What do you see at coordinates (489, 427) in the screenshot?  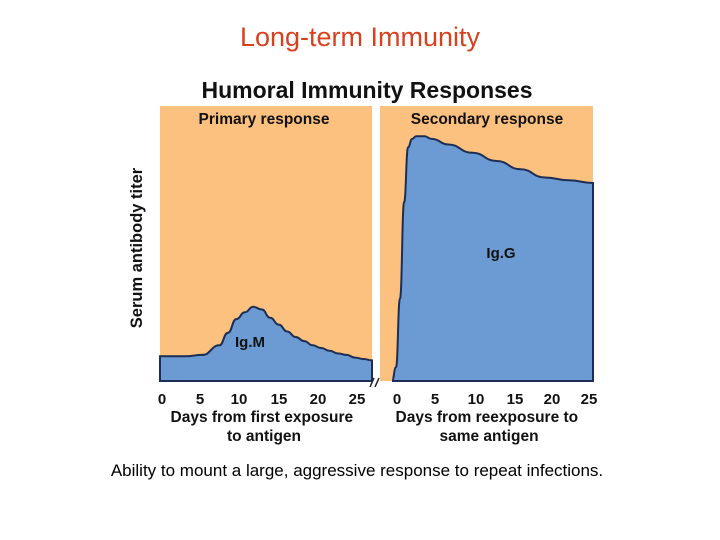 I see `secondary-x-label: Days from reexposure to same antigen` at bounding box center [489, 427].